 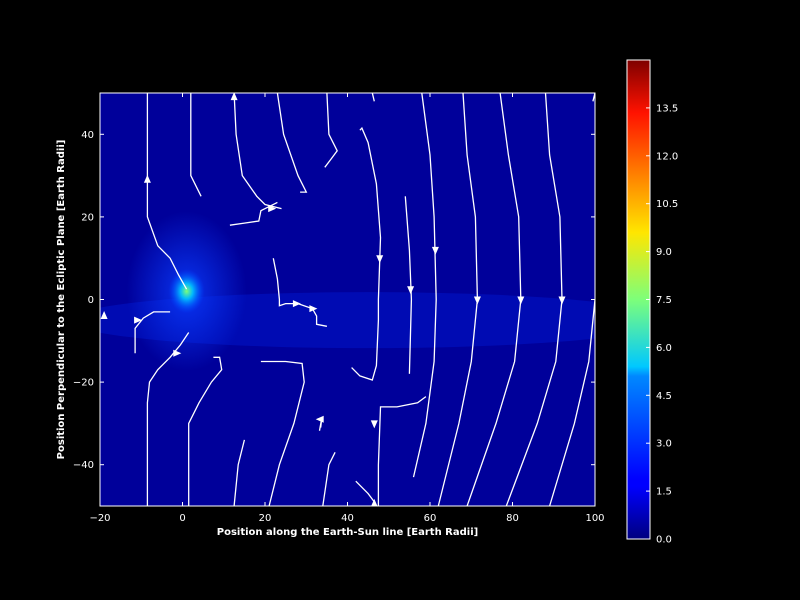 What do you see at coordinates (594, 518) in the screenshot?
I see `x-tick-label: 100` at bounding box center [594, 518].